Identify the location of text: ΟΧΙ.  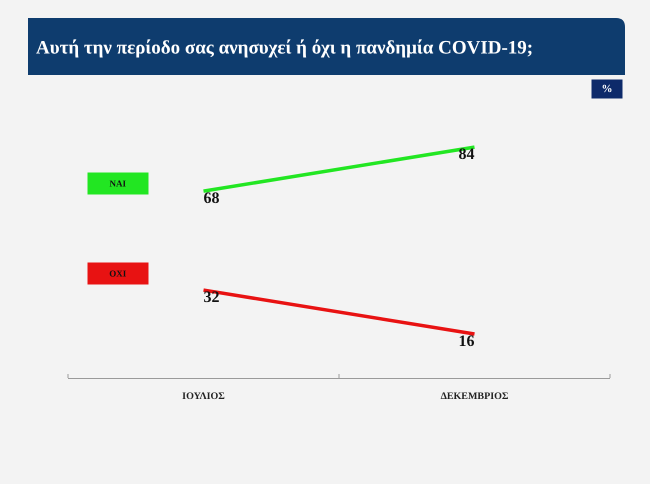
(118, 273).